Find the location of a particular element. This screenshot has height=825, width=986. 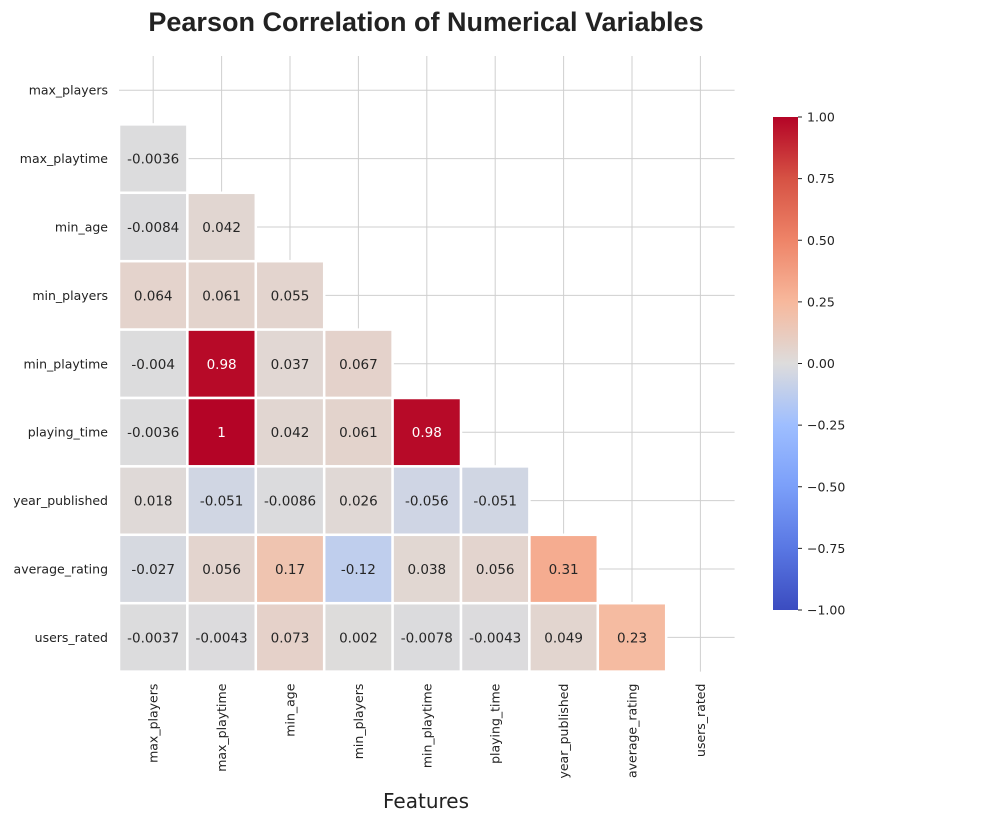

y-tick-label: year_published is located at coordinates (60, 500).